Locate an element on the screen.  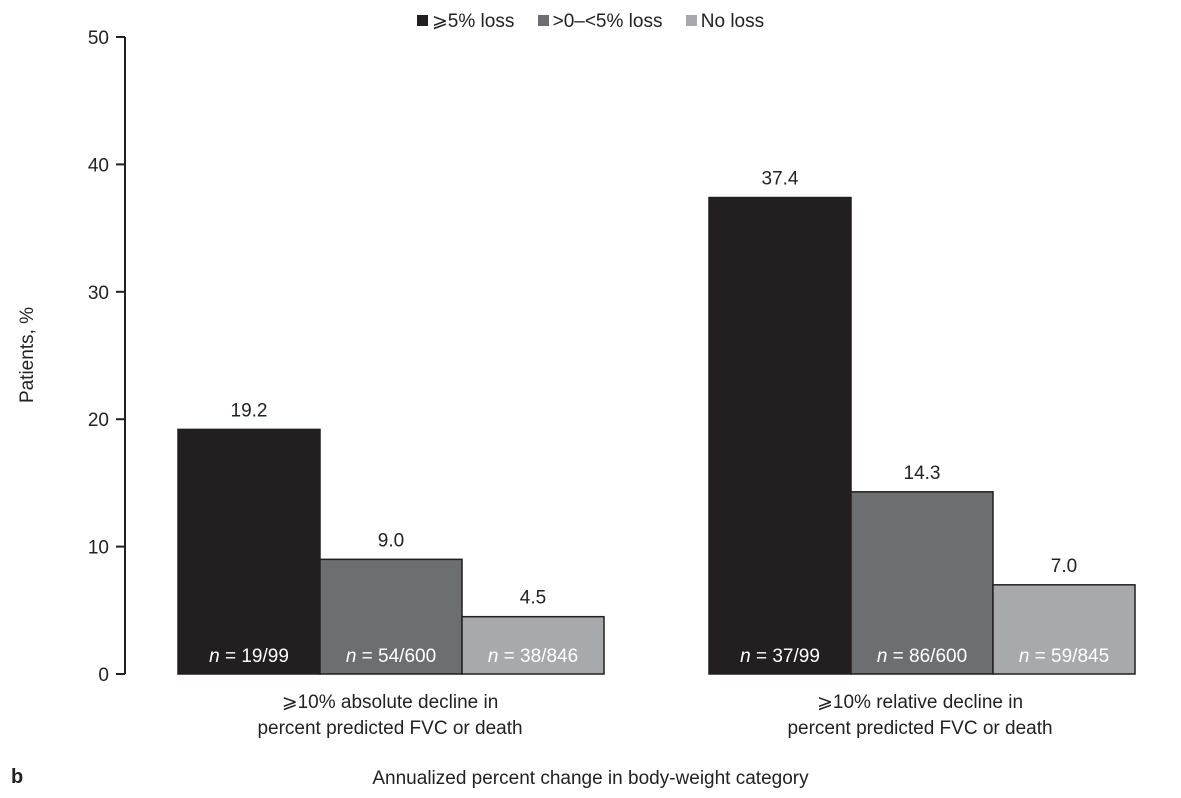
bar-n-label: n = 19/99 is located at coordinates (249, 656).